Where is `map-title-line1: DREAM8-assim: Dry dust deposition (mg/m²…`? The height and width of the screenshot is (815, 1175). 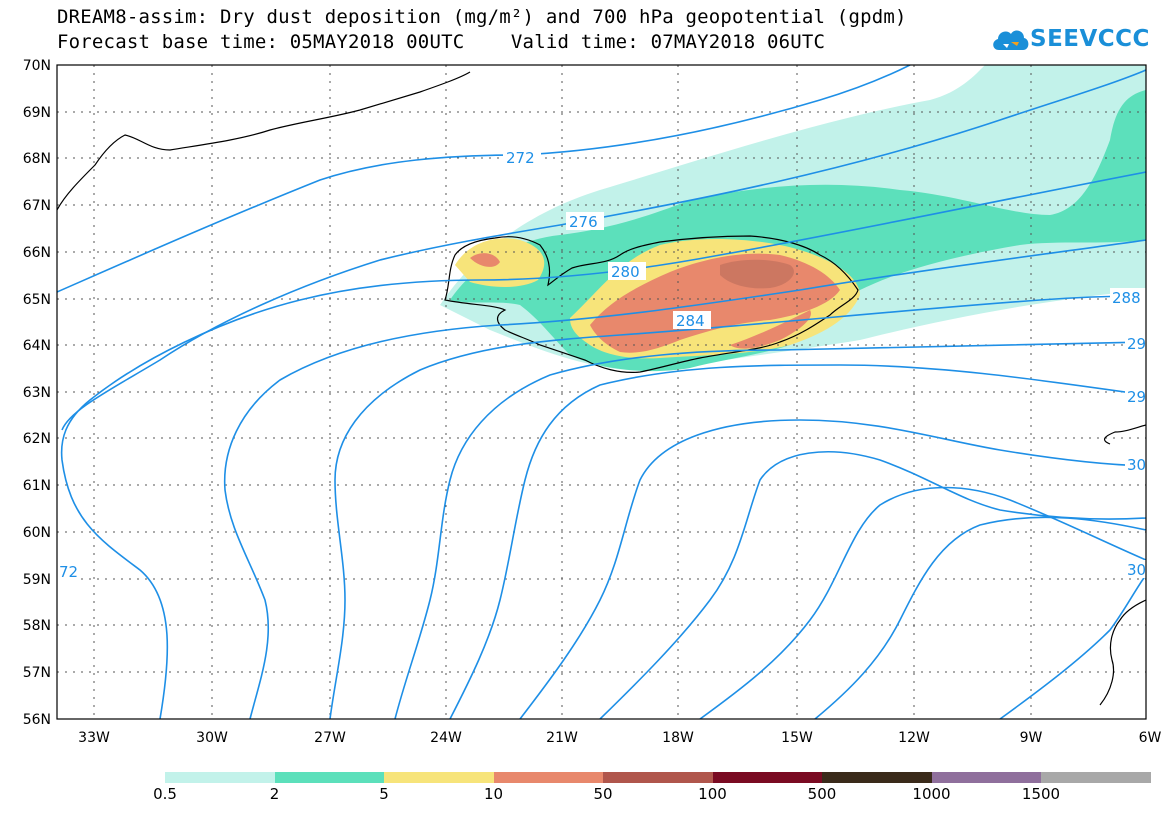 map-title-line1: DREAM8-assim: Dry dust deposition (mg/m²… is located at coordinates (482, 17).